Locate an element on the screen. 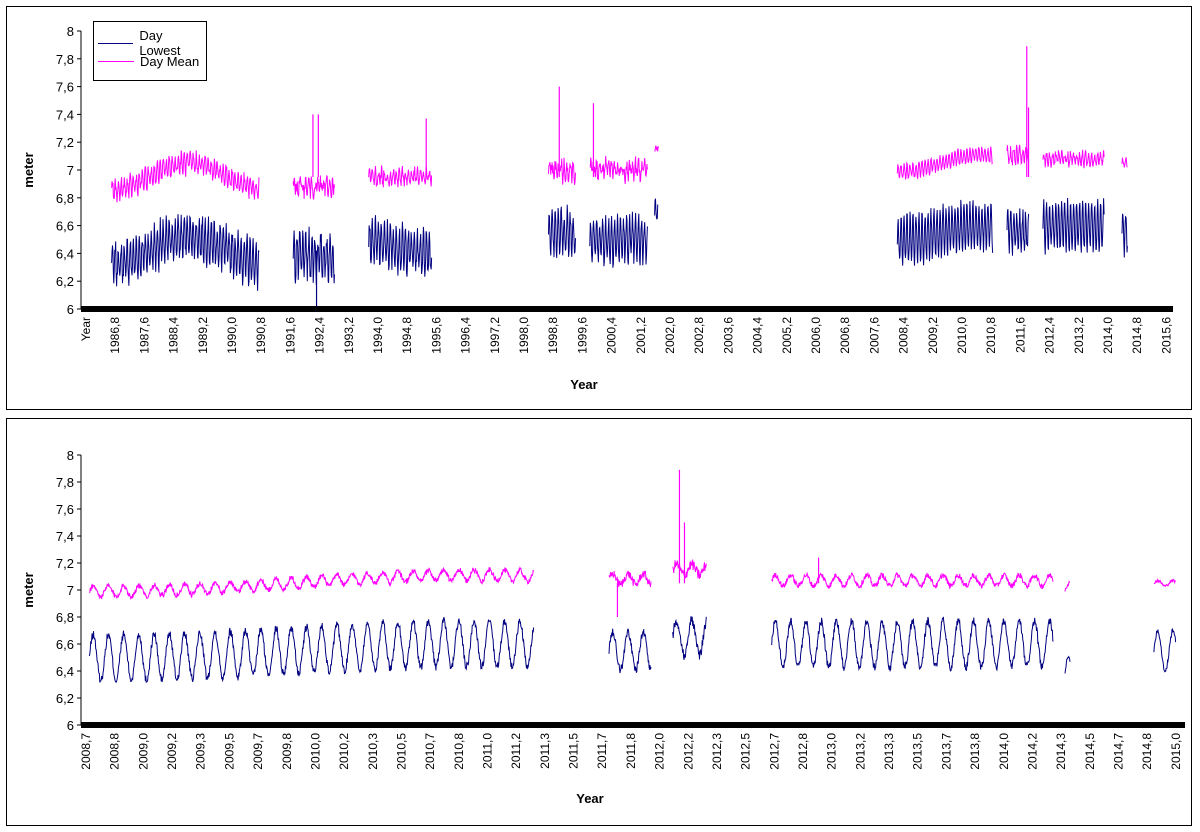 The width and height of the screenshot is (1200, 832). x-tick-label: 2006,0 is located at coordinates (816, 335).